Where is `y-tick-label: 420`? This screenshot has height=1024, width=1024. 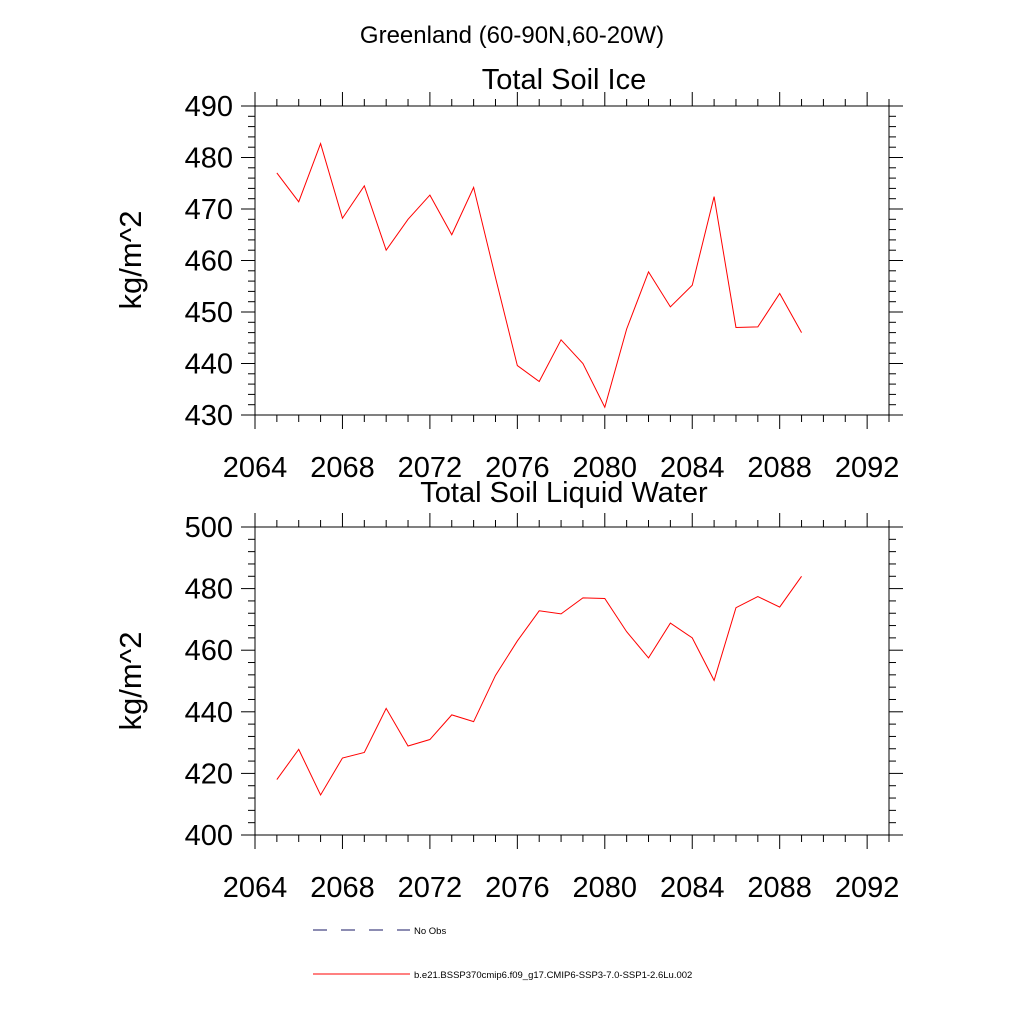
y-tick-label: 420 is located at coordinates (209, 774).